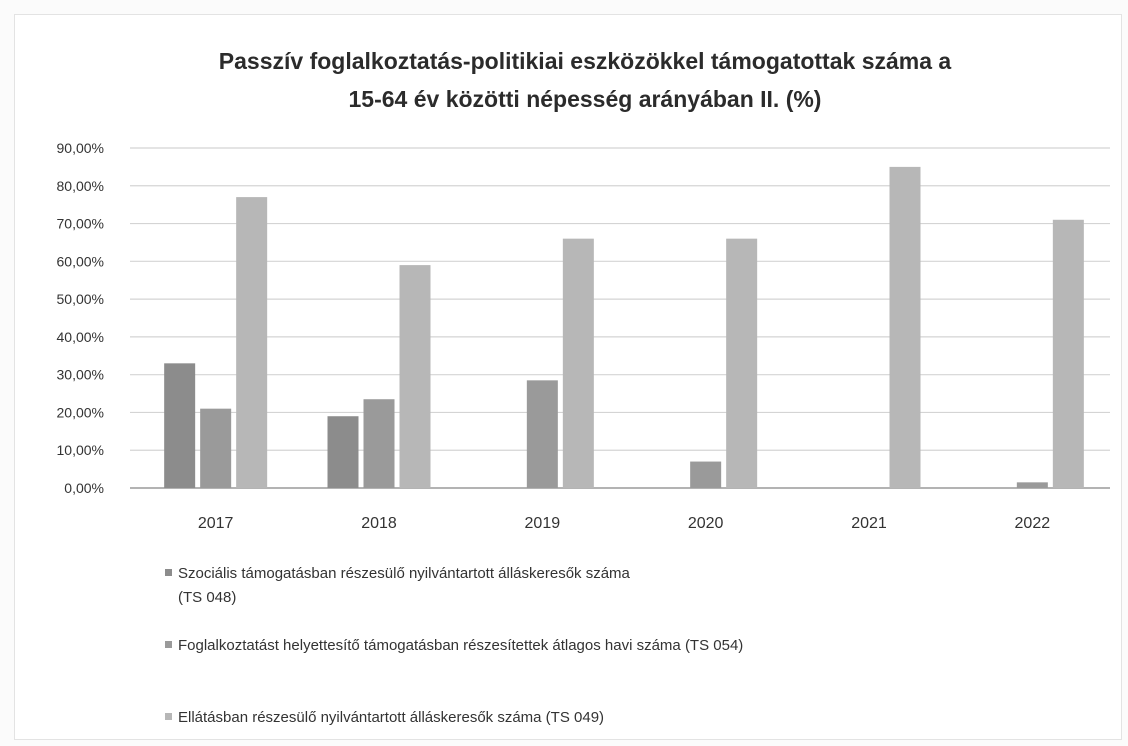 The width and height of the screenshot is (1128, 746). What do you see at coordinates (543, 523) in the screenshot?
I see `x-tick-label-2019: 2019` at bounding box center [543, 523].